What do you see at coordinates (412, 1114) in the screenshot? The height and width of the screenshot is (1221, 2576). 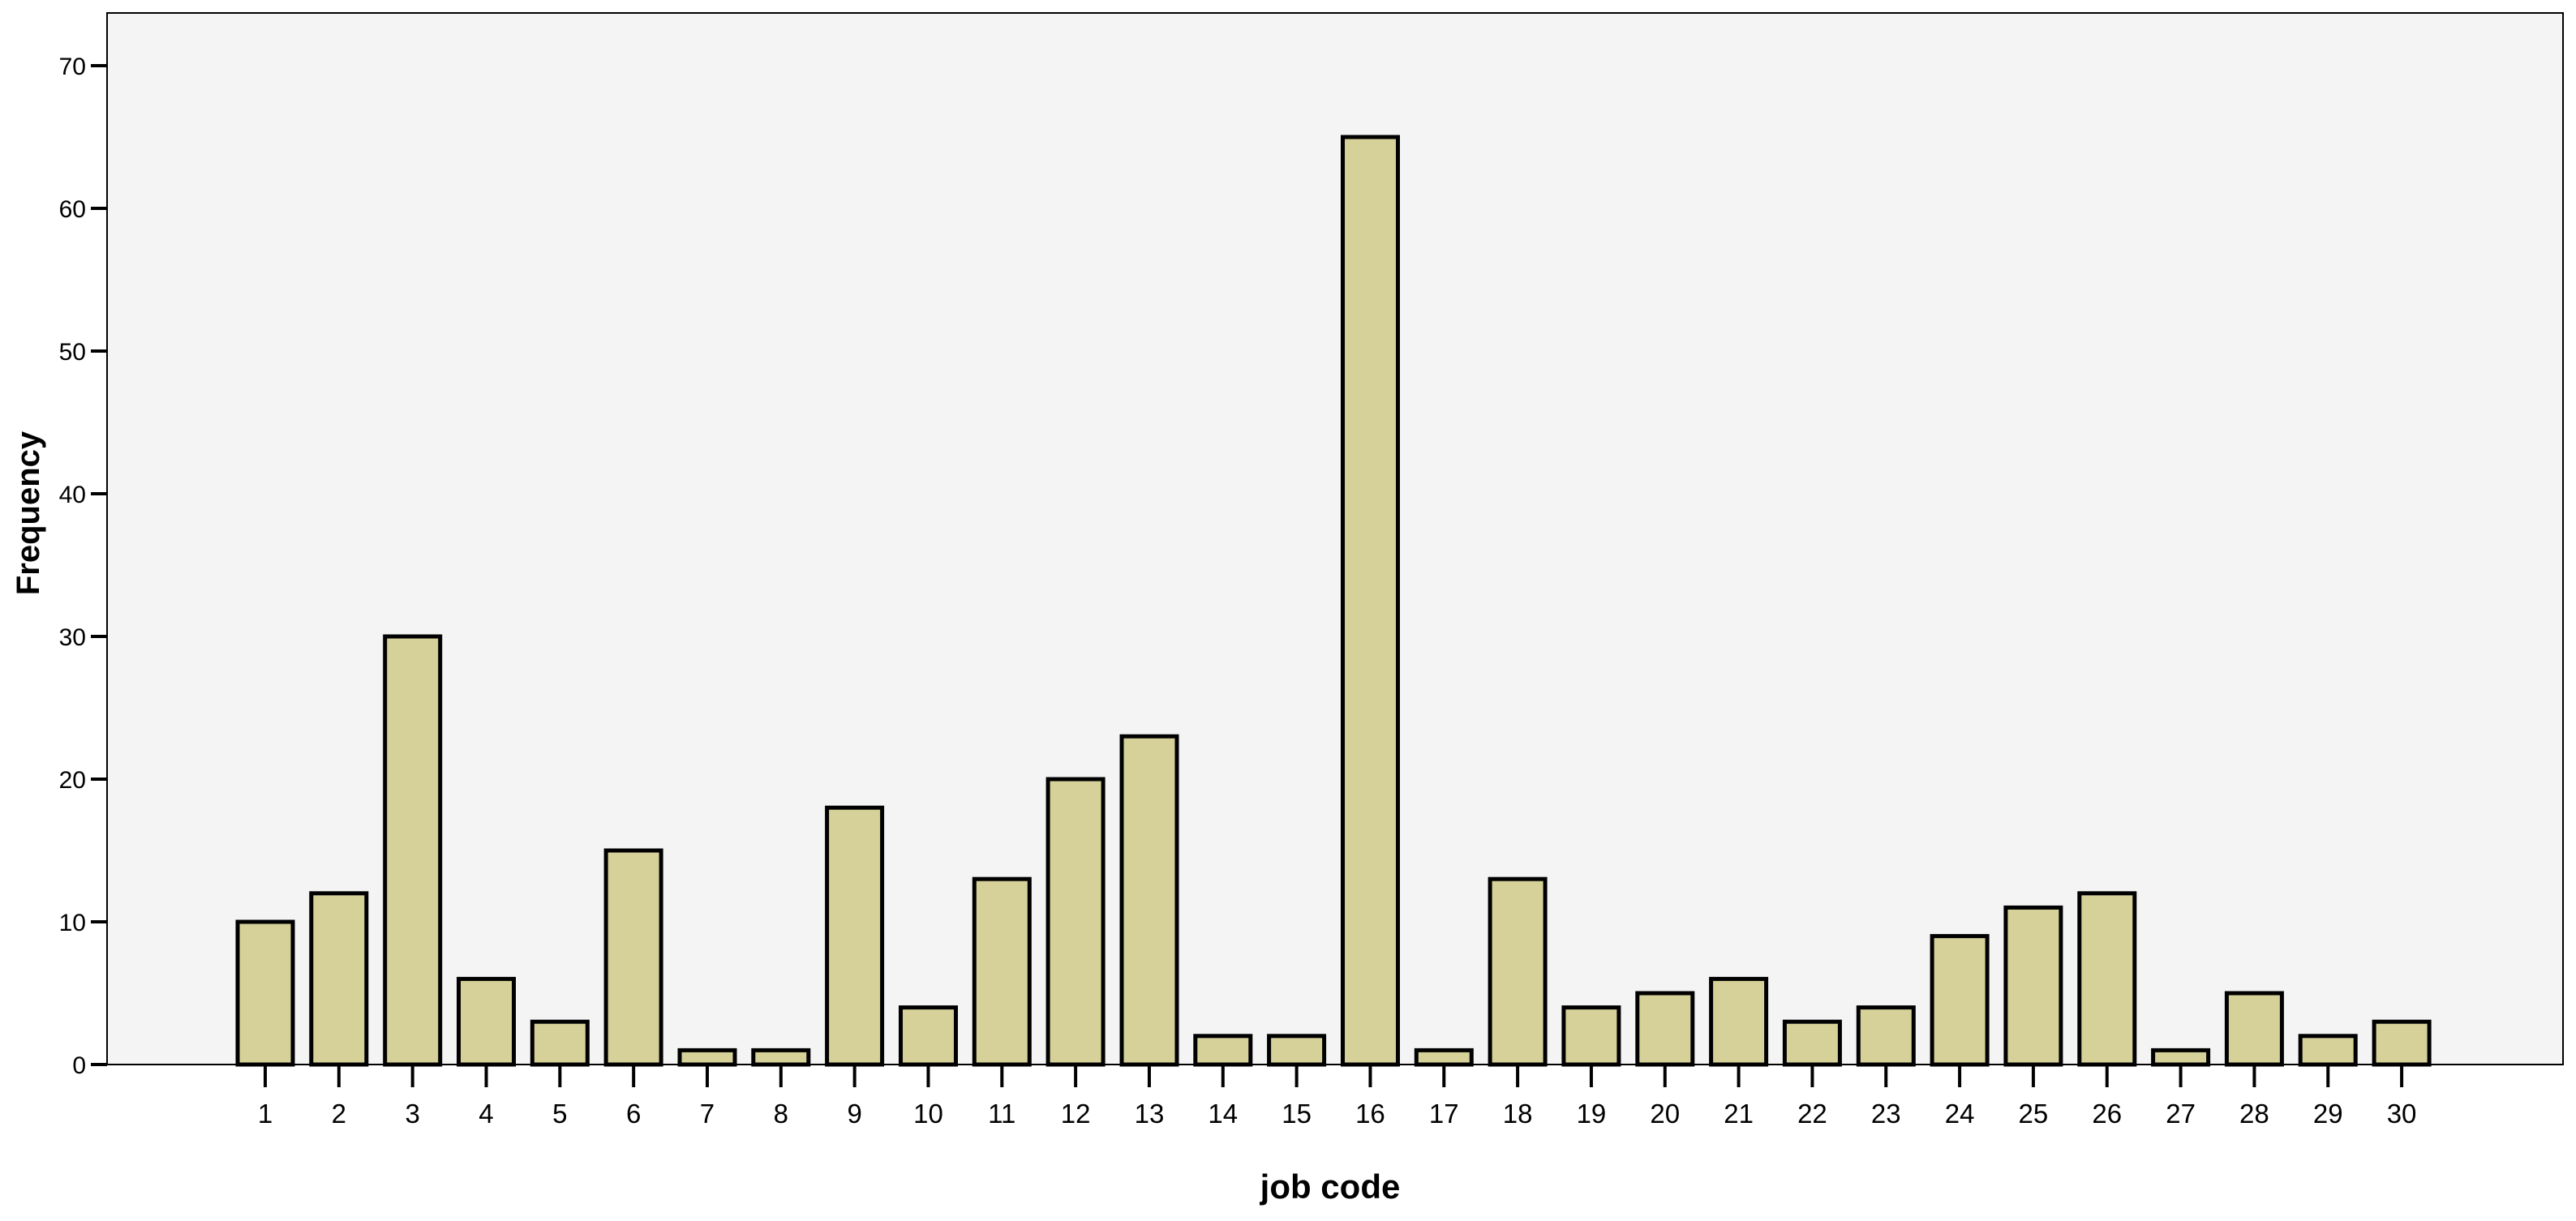 I see `x-tick-label: 3` at bounding box center [412, 1114].